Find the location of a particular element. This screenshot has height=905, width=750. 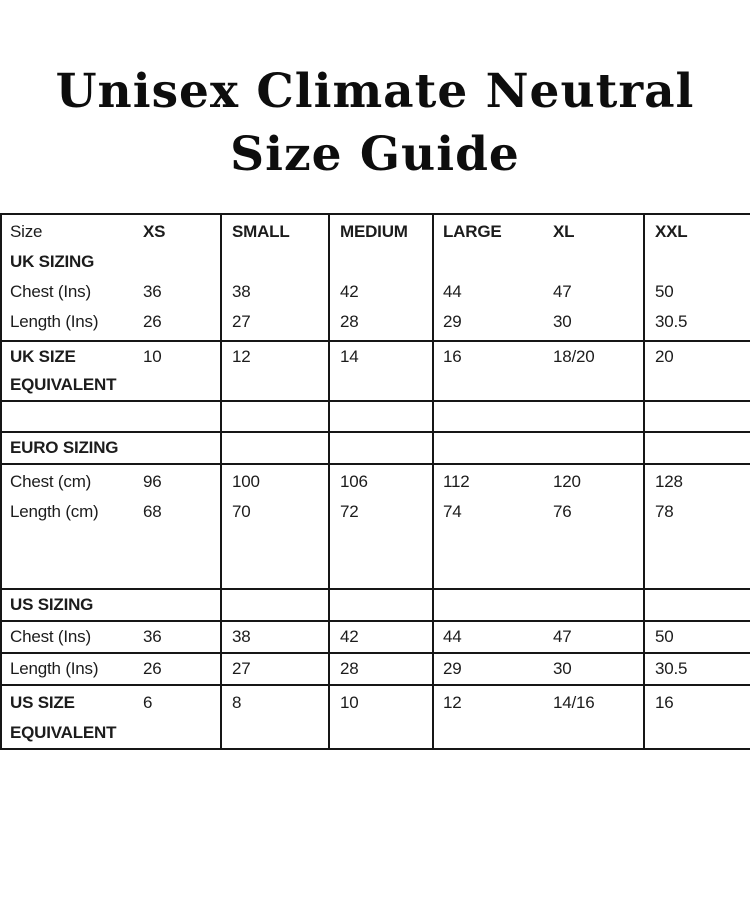

euro-chest-xxl: 128 is located at coordinates (669, 481).